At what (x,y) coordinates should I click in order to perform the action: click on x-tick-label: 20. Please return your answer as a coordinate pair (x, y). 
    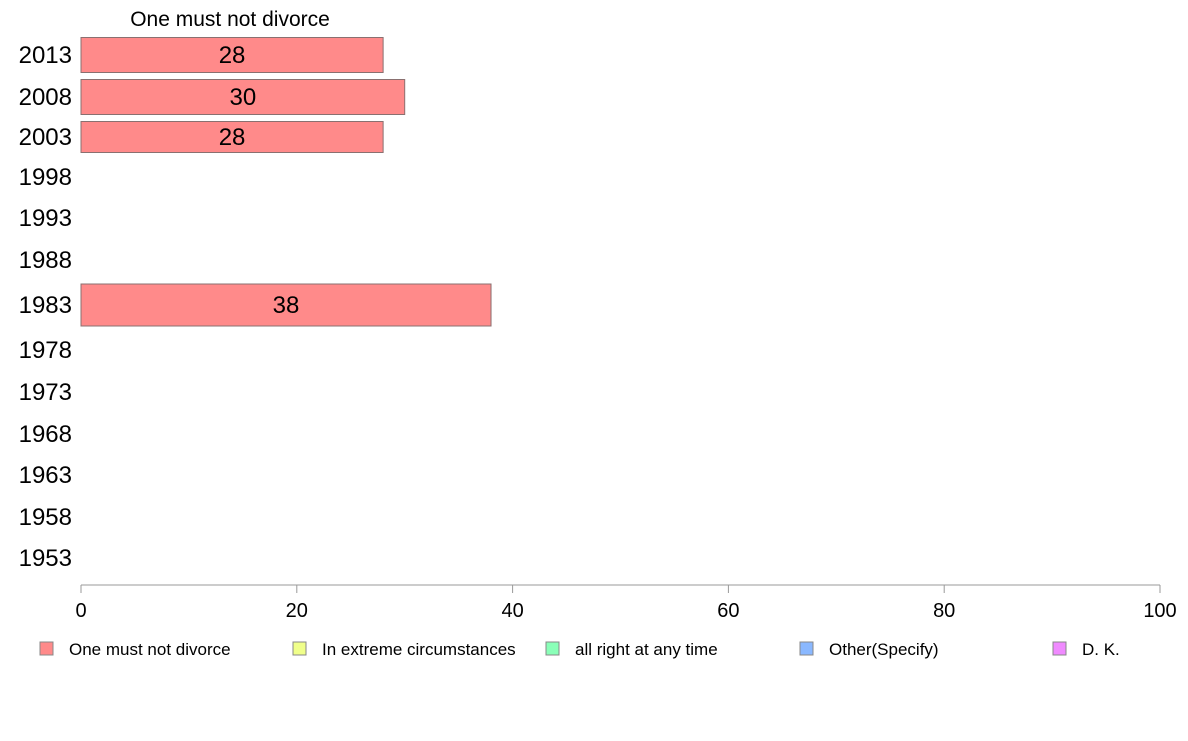
    Looking at the image, I should click on (297, 611).